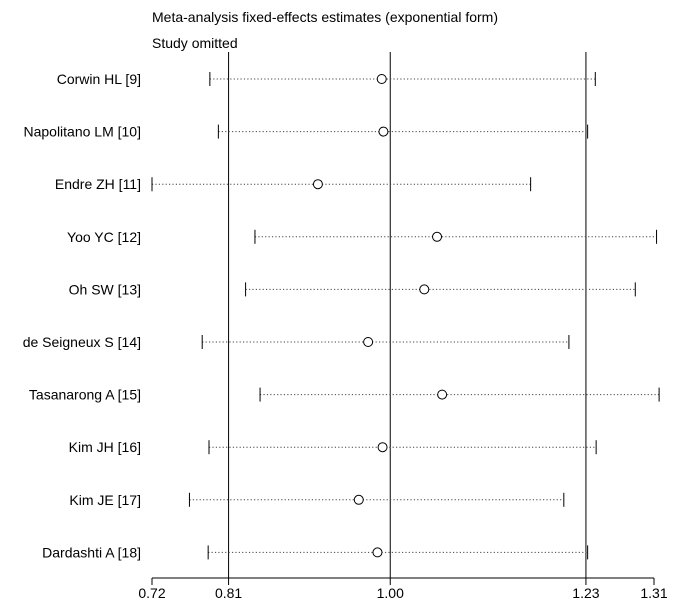  Describe the element at coordinates (151, 593) in the screenshot. I see `x-tick-label-0: 0.72` at that location.